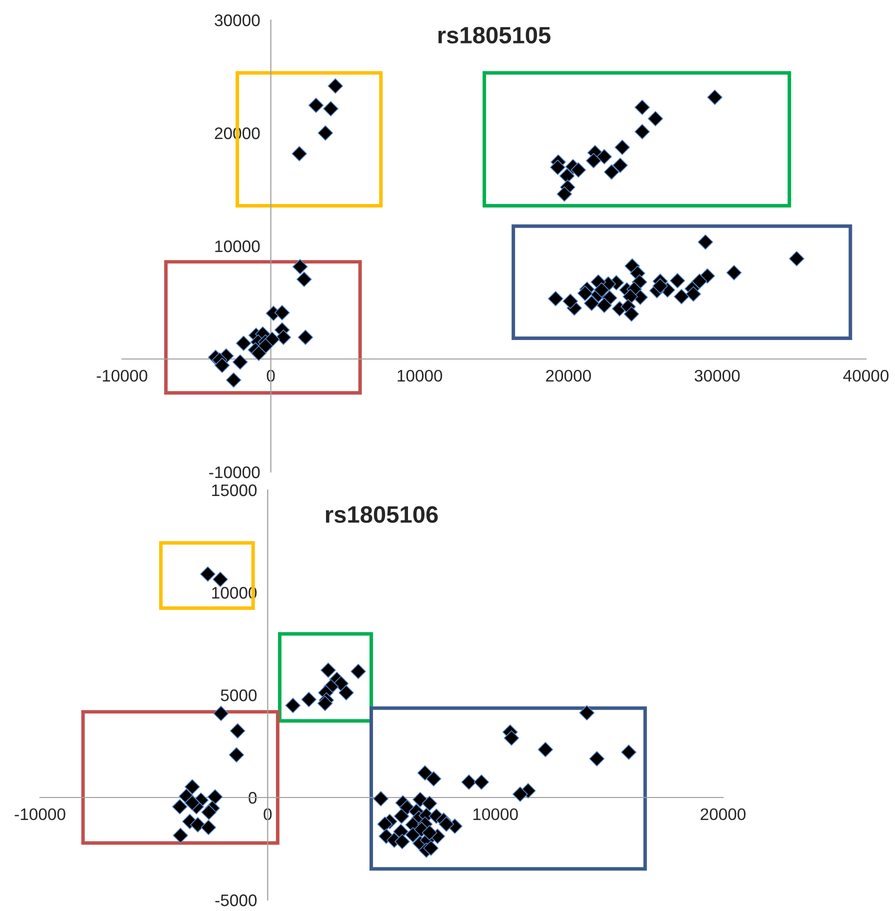 This screenshot has width=895, height=911. What do you see at coordinates (866, 376) in the screenshot?
I see `x-tick-label: 40000` at bounding box center [866, 376].